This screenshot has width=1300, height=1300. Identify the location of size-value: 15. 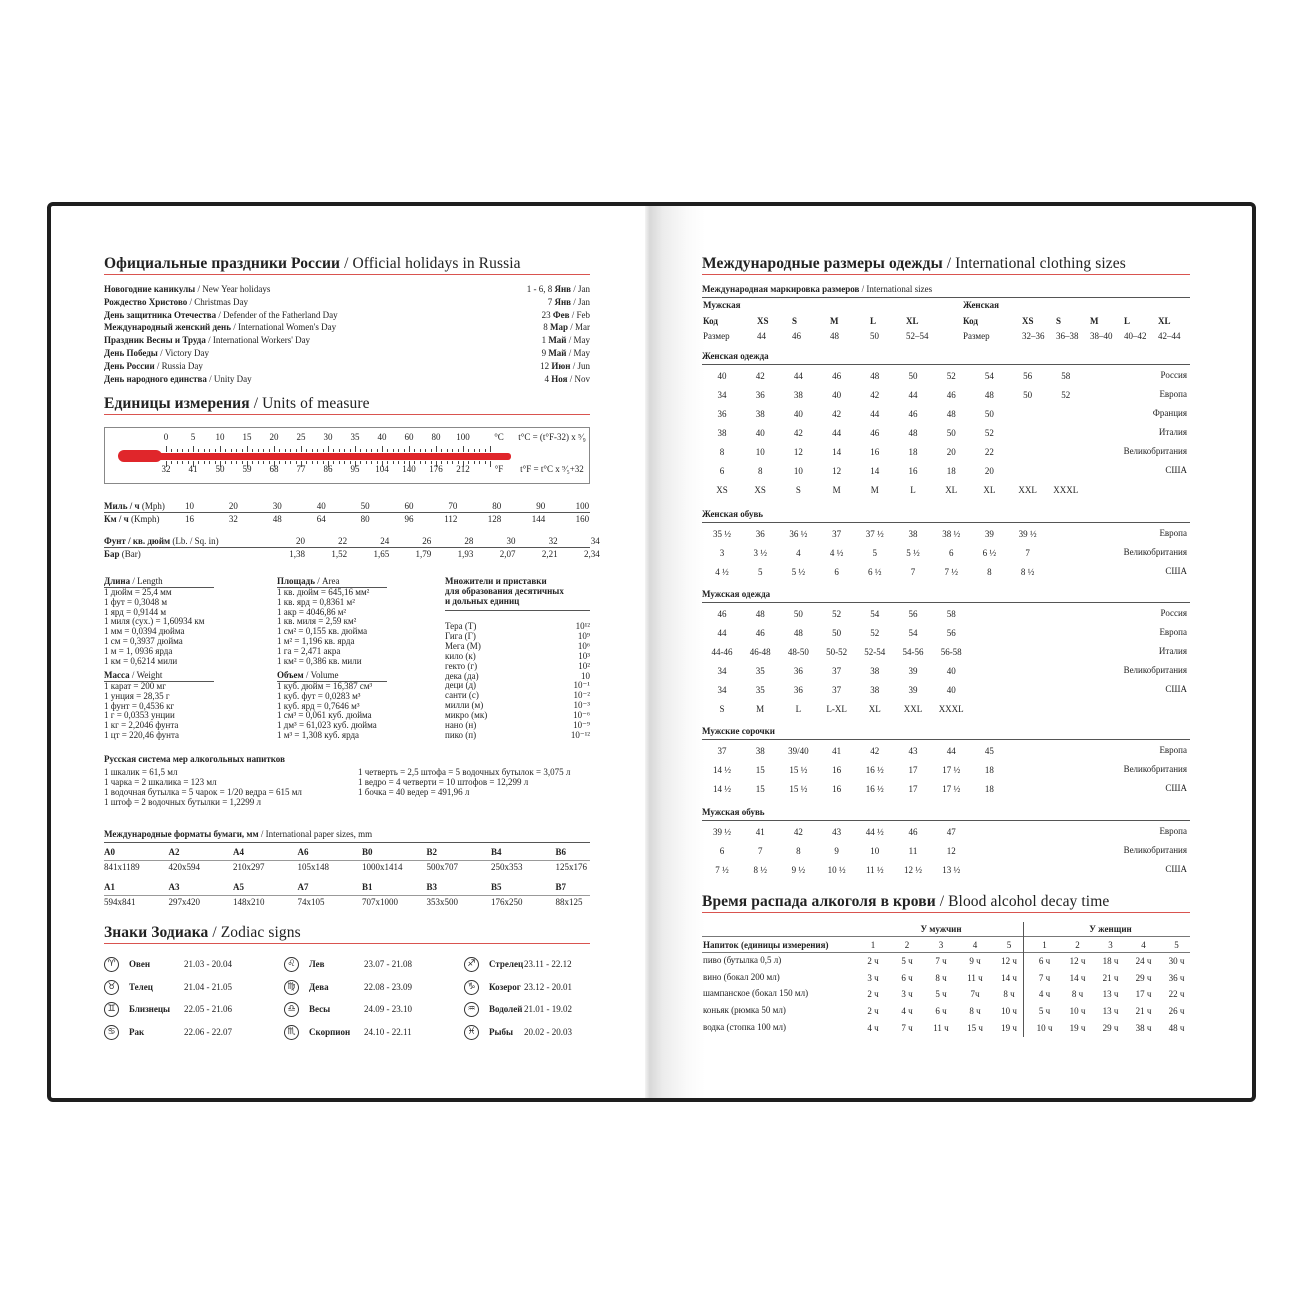
(760, 789).